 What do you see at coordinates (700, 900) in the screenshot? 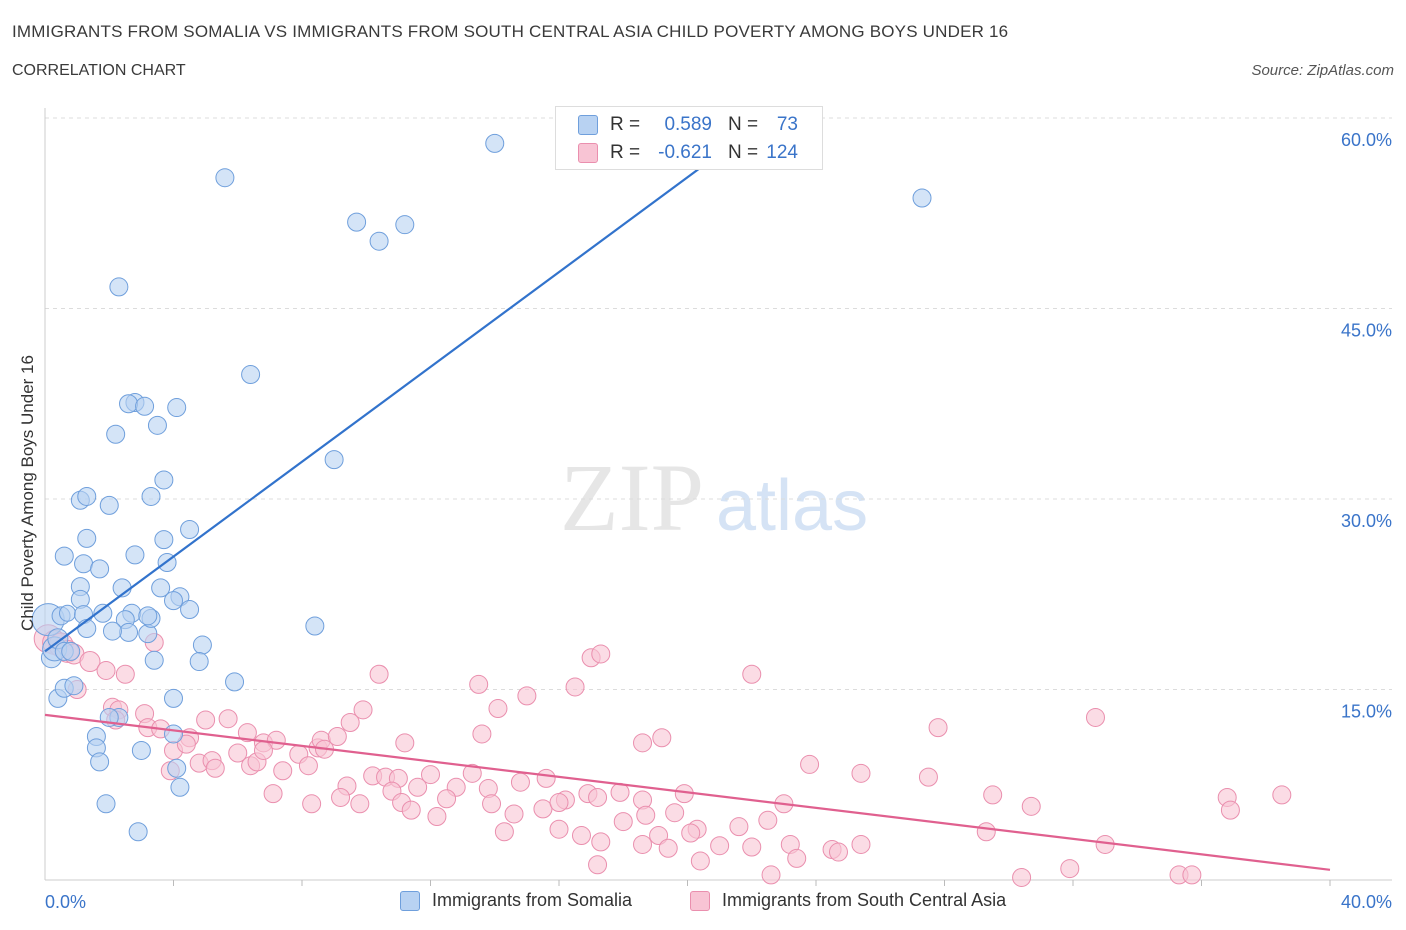
I see `asia-legend-swatch` at bounding box center [700, 900].